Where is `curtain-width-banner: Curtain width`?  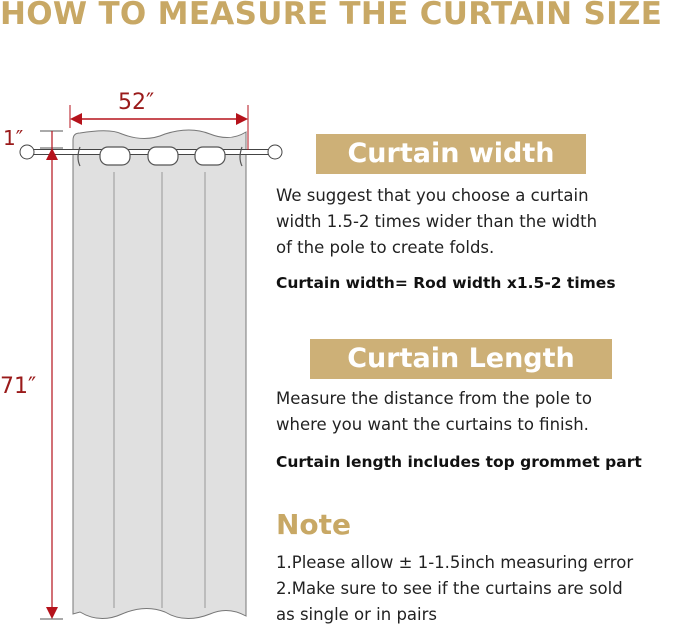
curtain-width-banner: Curtain width is located at coordinates (451, 154).